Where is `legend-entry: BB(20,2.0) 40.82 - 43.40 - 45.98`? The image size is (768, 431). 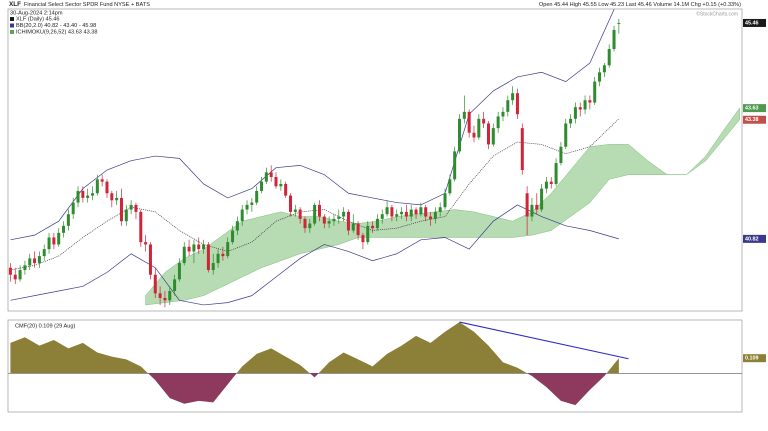 legend-entry: BB(20,2.0) 40.82 - 43.40 - 45.98 is located at coordinates (56, 26).